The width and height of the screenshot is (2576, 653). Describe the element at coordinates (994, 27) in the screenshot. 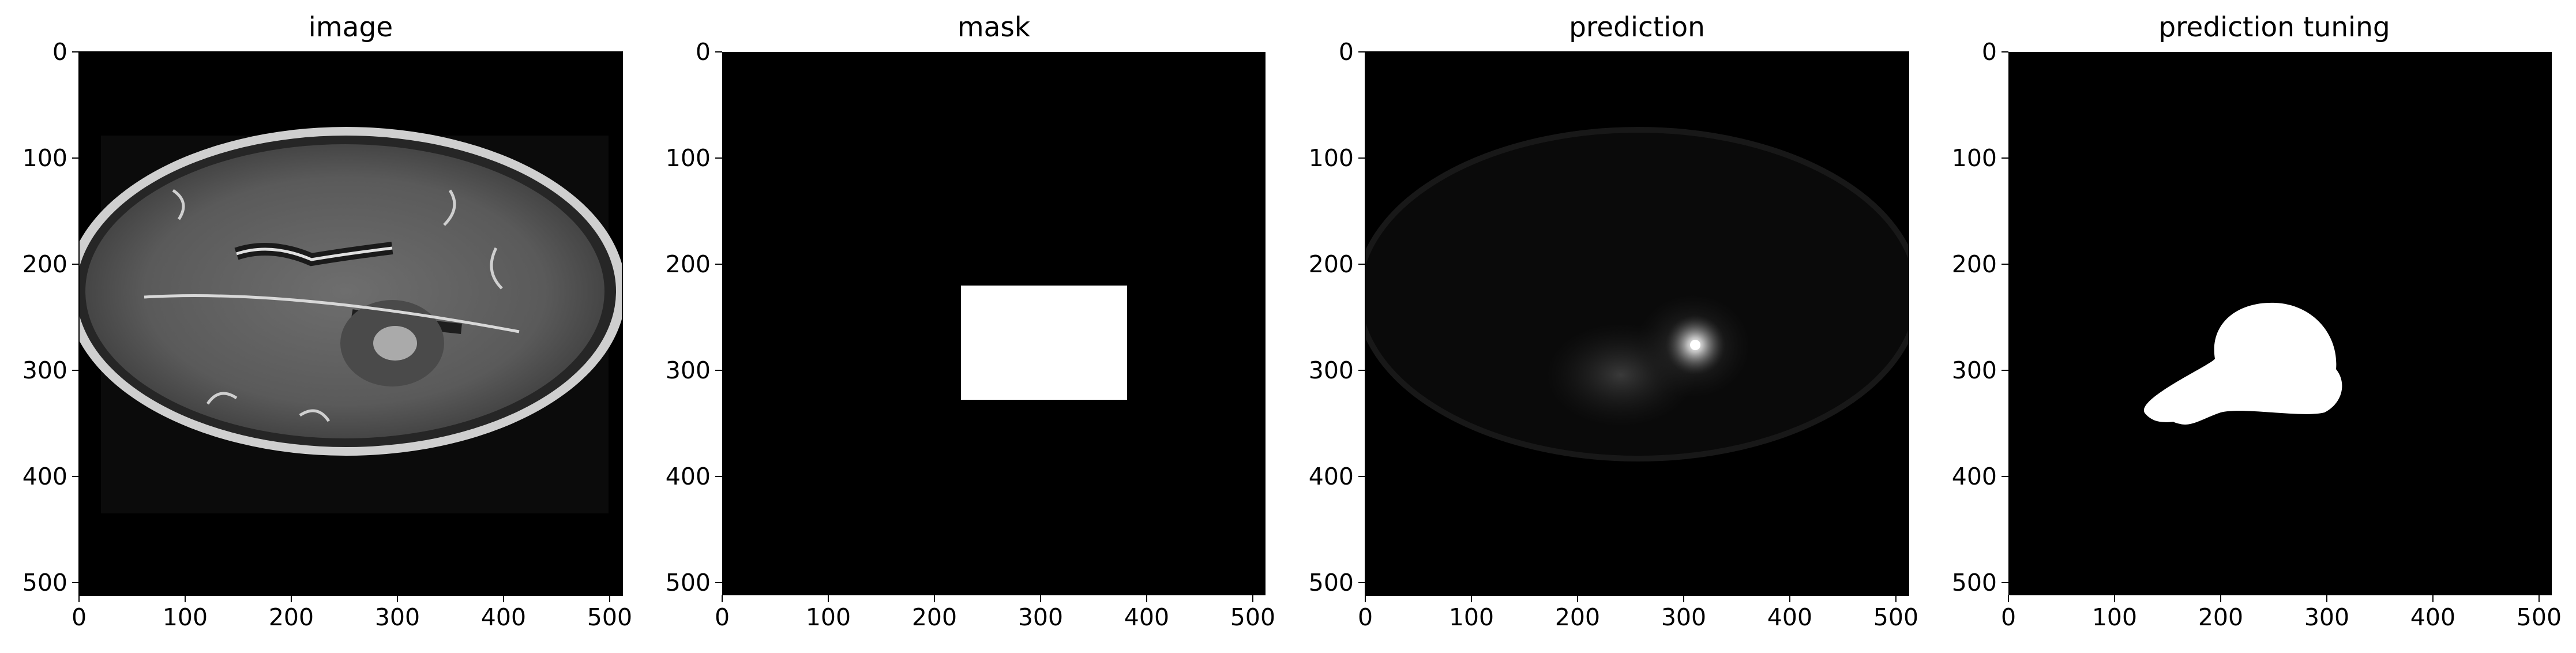

I see `panel-title: mask` at that location.